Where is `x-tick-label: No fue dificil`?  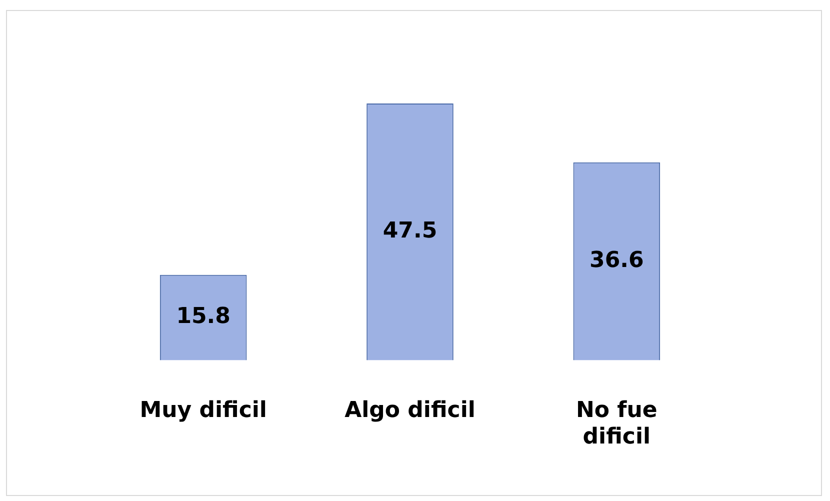
x-tick-label: No fue dificil is located at coordinates (617, 424).